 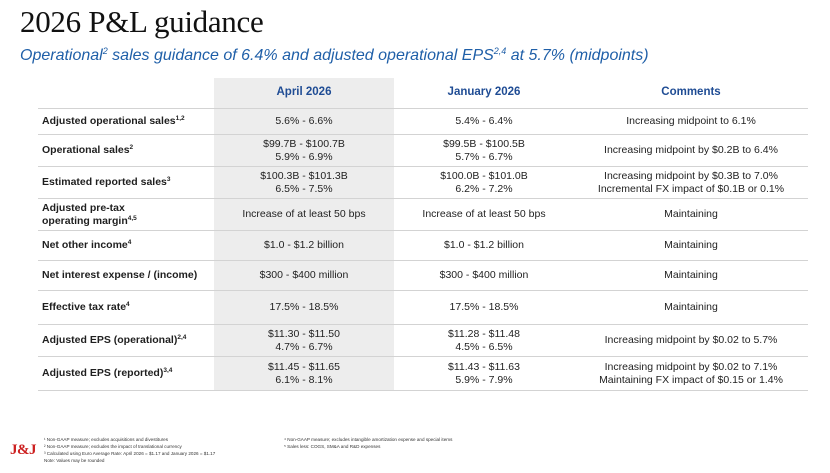 I want to click on april-value-cell: $11.30 - $11.50 4.7% - 6.7%, so click(x=304, y=340).